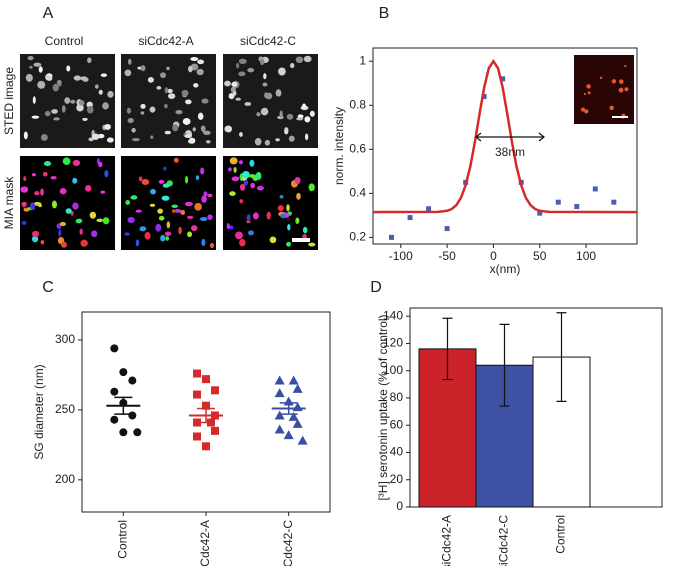  I want to click on column-label: siCdc42-A, so click(165, 41).